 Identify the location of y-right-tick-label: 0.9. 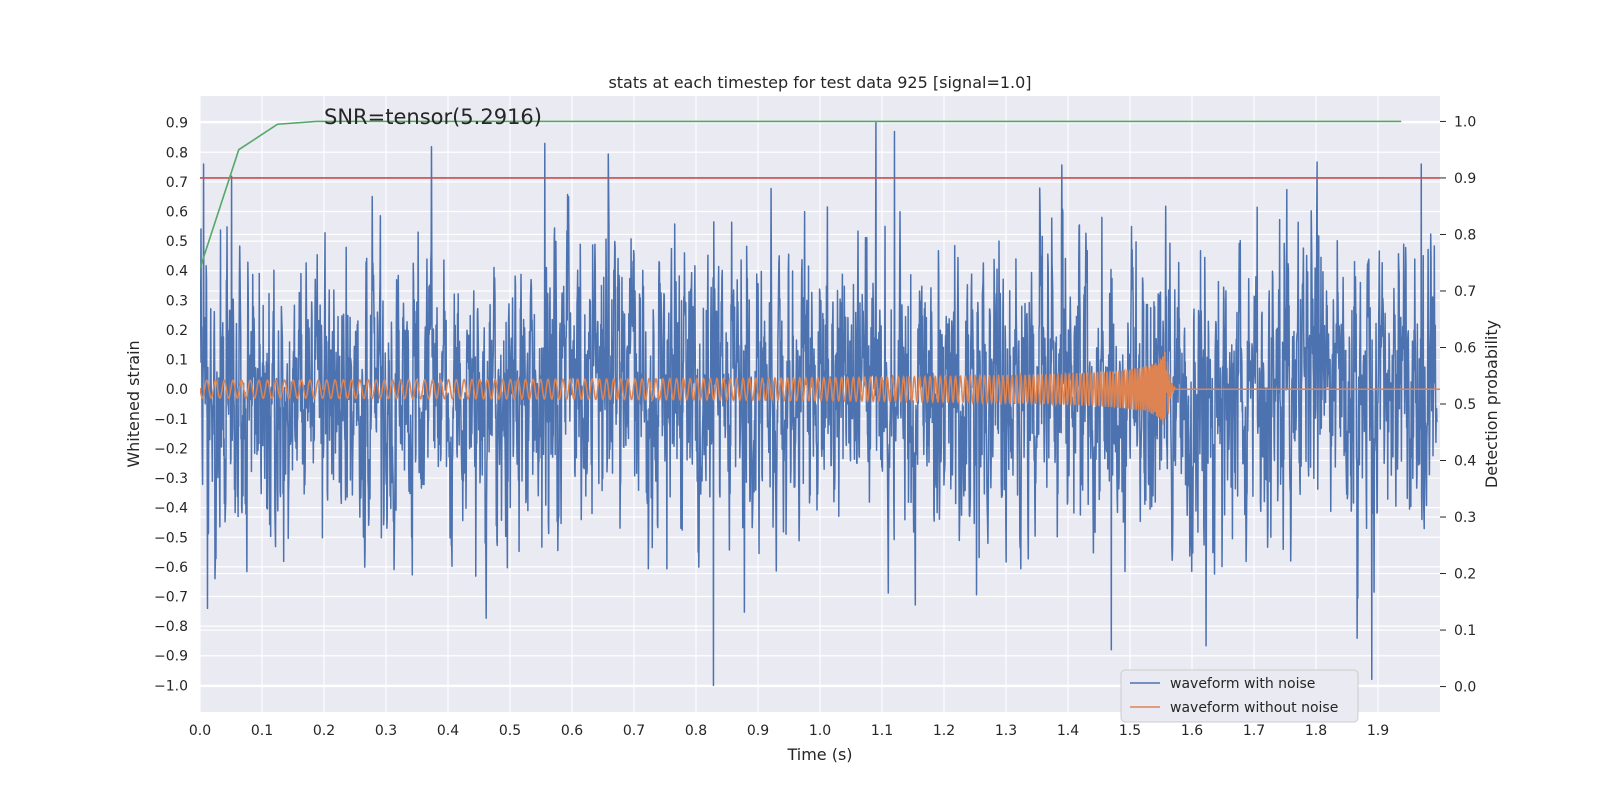
(1465, 179).